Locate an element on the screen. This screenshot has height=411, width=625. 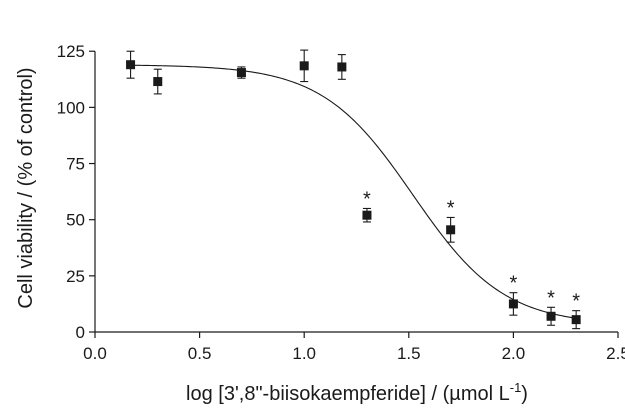
y-tick-label: 75 is located at coordinates (75, 164).